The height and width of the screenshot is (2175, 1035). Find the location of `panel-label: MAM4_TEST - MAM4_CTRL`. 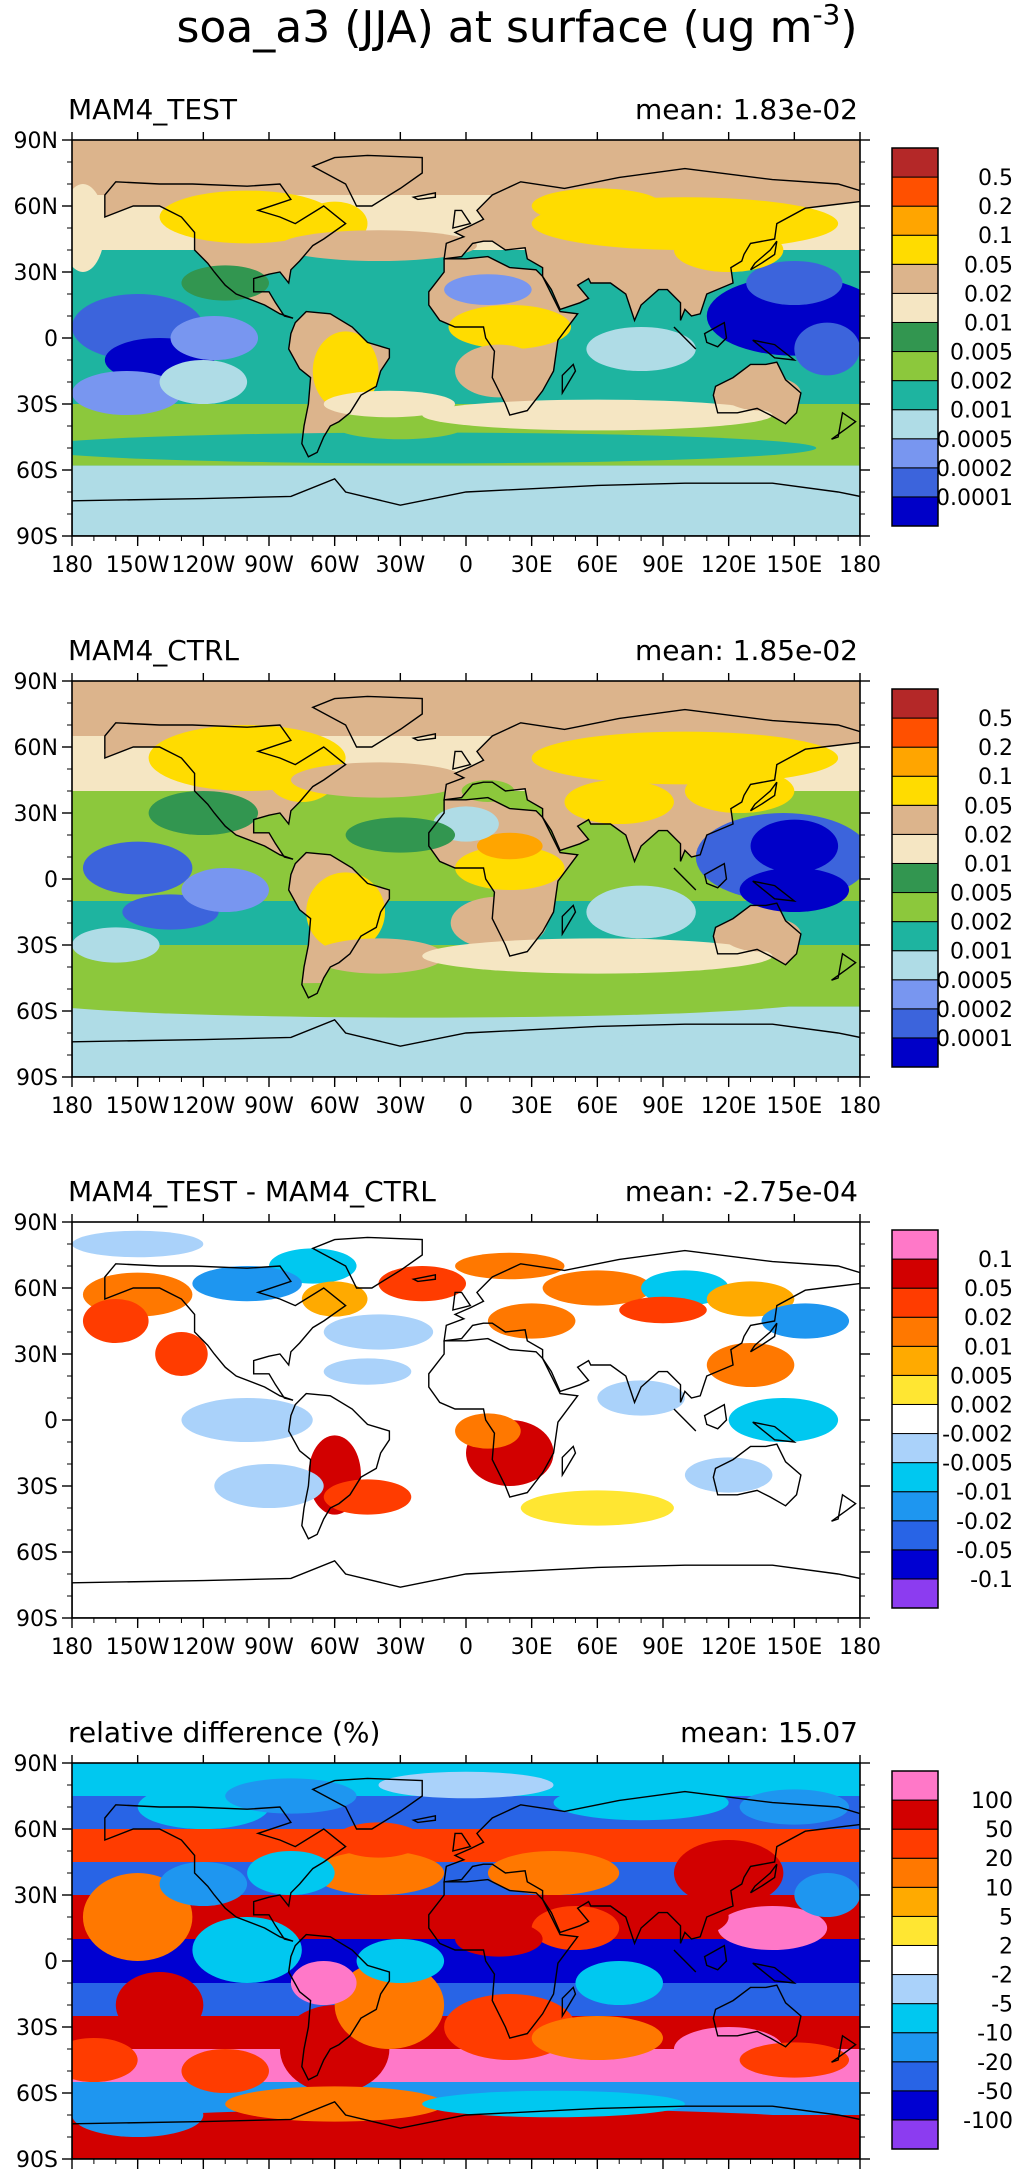

panel-label: MAM4_TEST - MAM4_CTRL is located at coordinates (252, 1191).